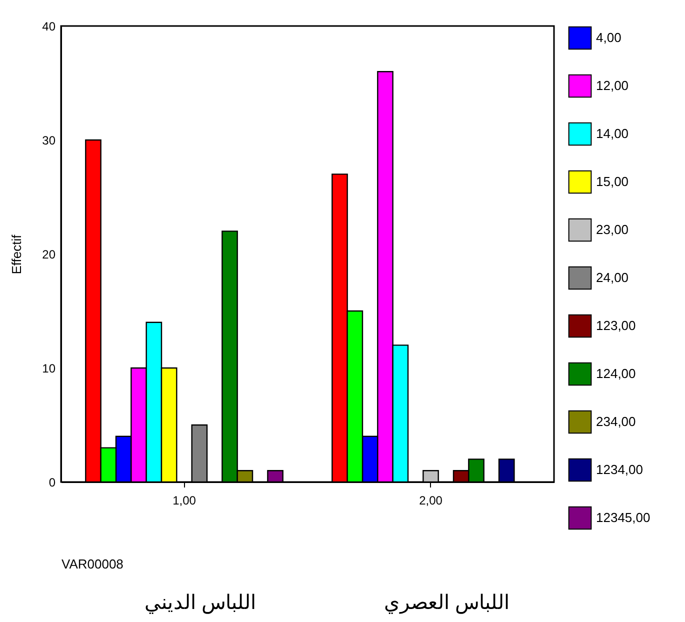 The height and width of the screenshot is (622, 685). Describe the element at coordinates (49, 141) in the screenshot. I see `y-tick-label: 30` at that location.